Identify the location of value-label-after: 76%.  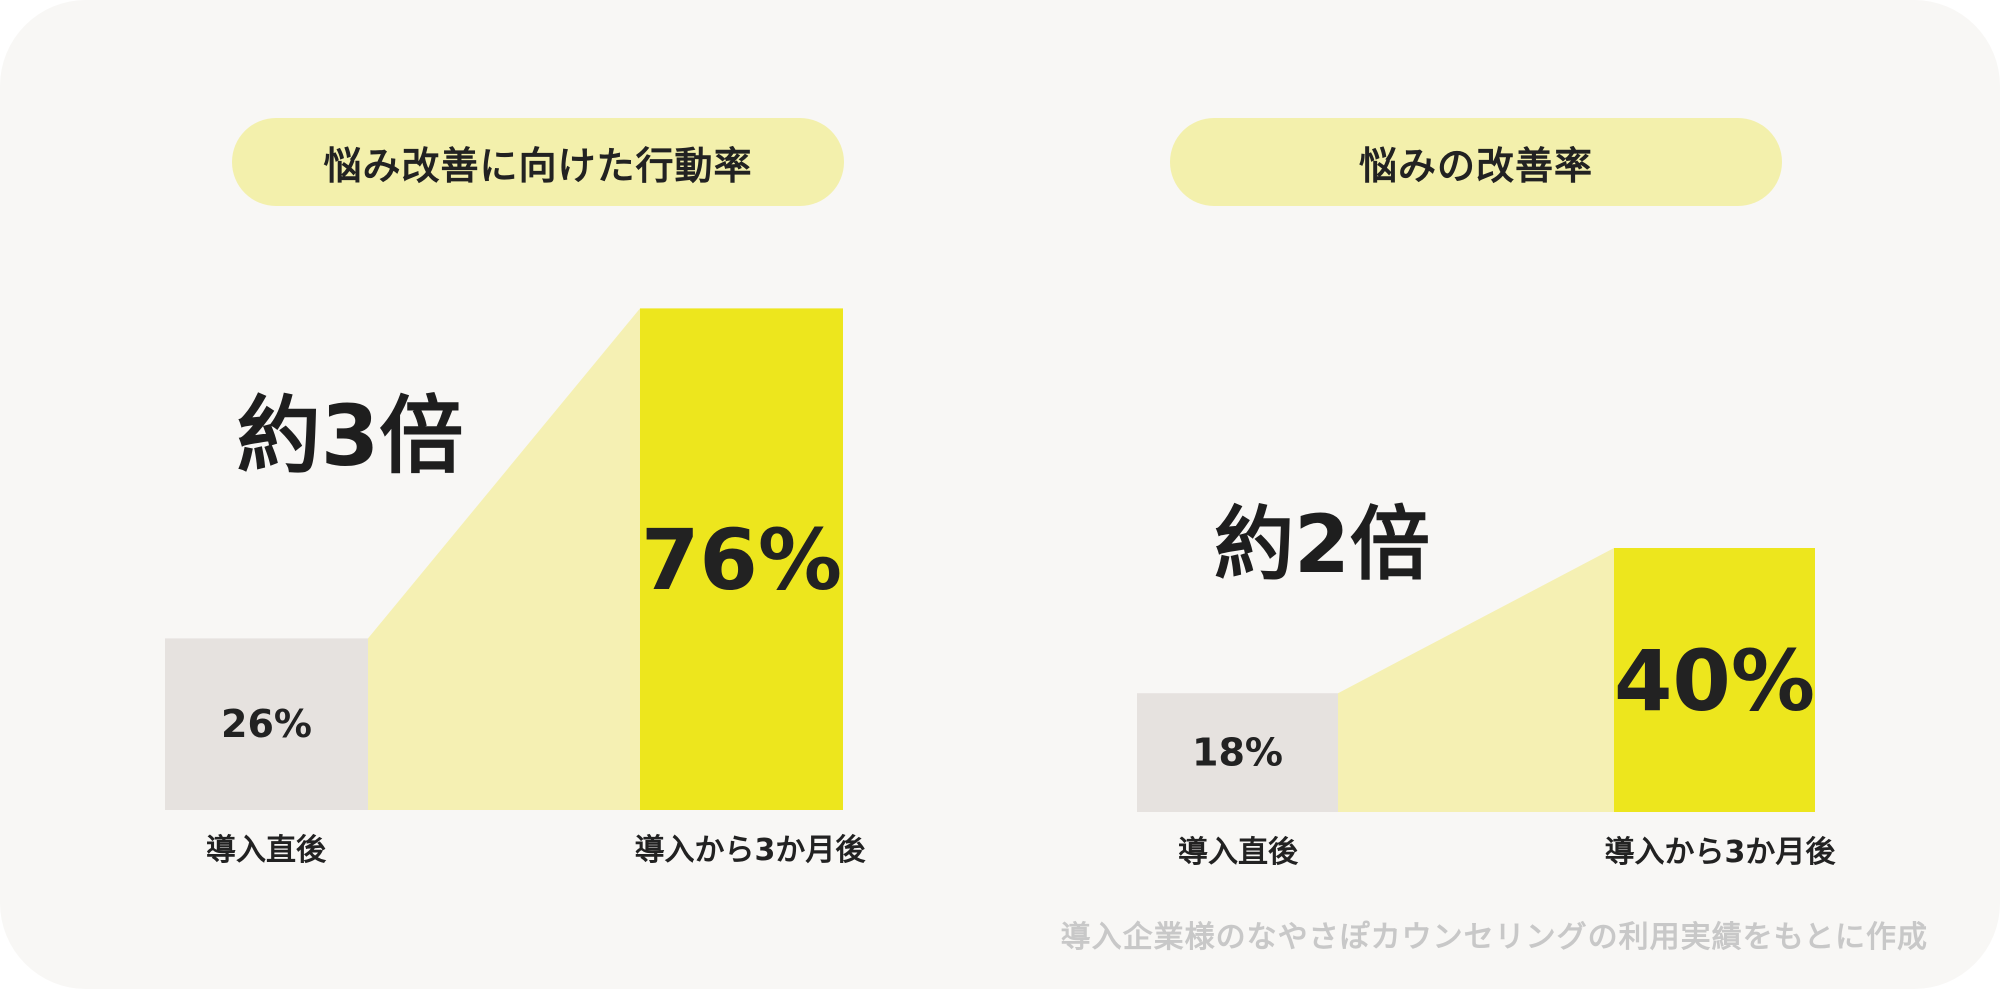
(741, 560).